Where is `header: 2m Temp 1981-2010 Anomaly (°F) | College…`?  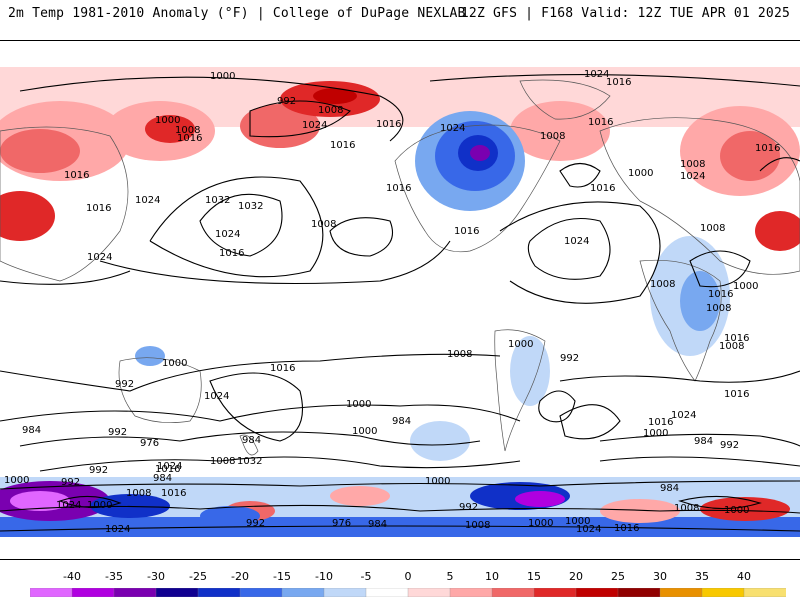 header: 2m Temp 1981-2010 Anomaly (°F) | College… is located at coordinates (400, 17).